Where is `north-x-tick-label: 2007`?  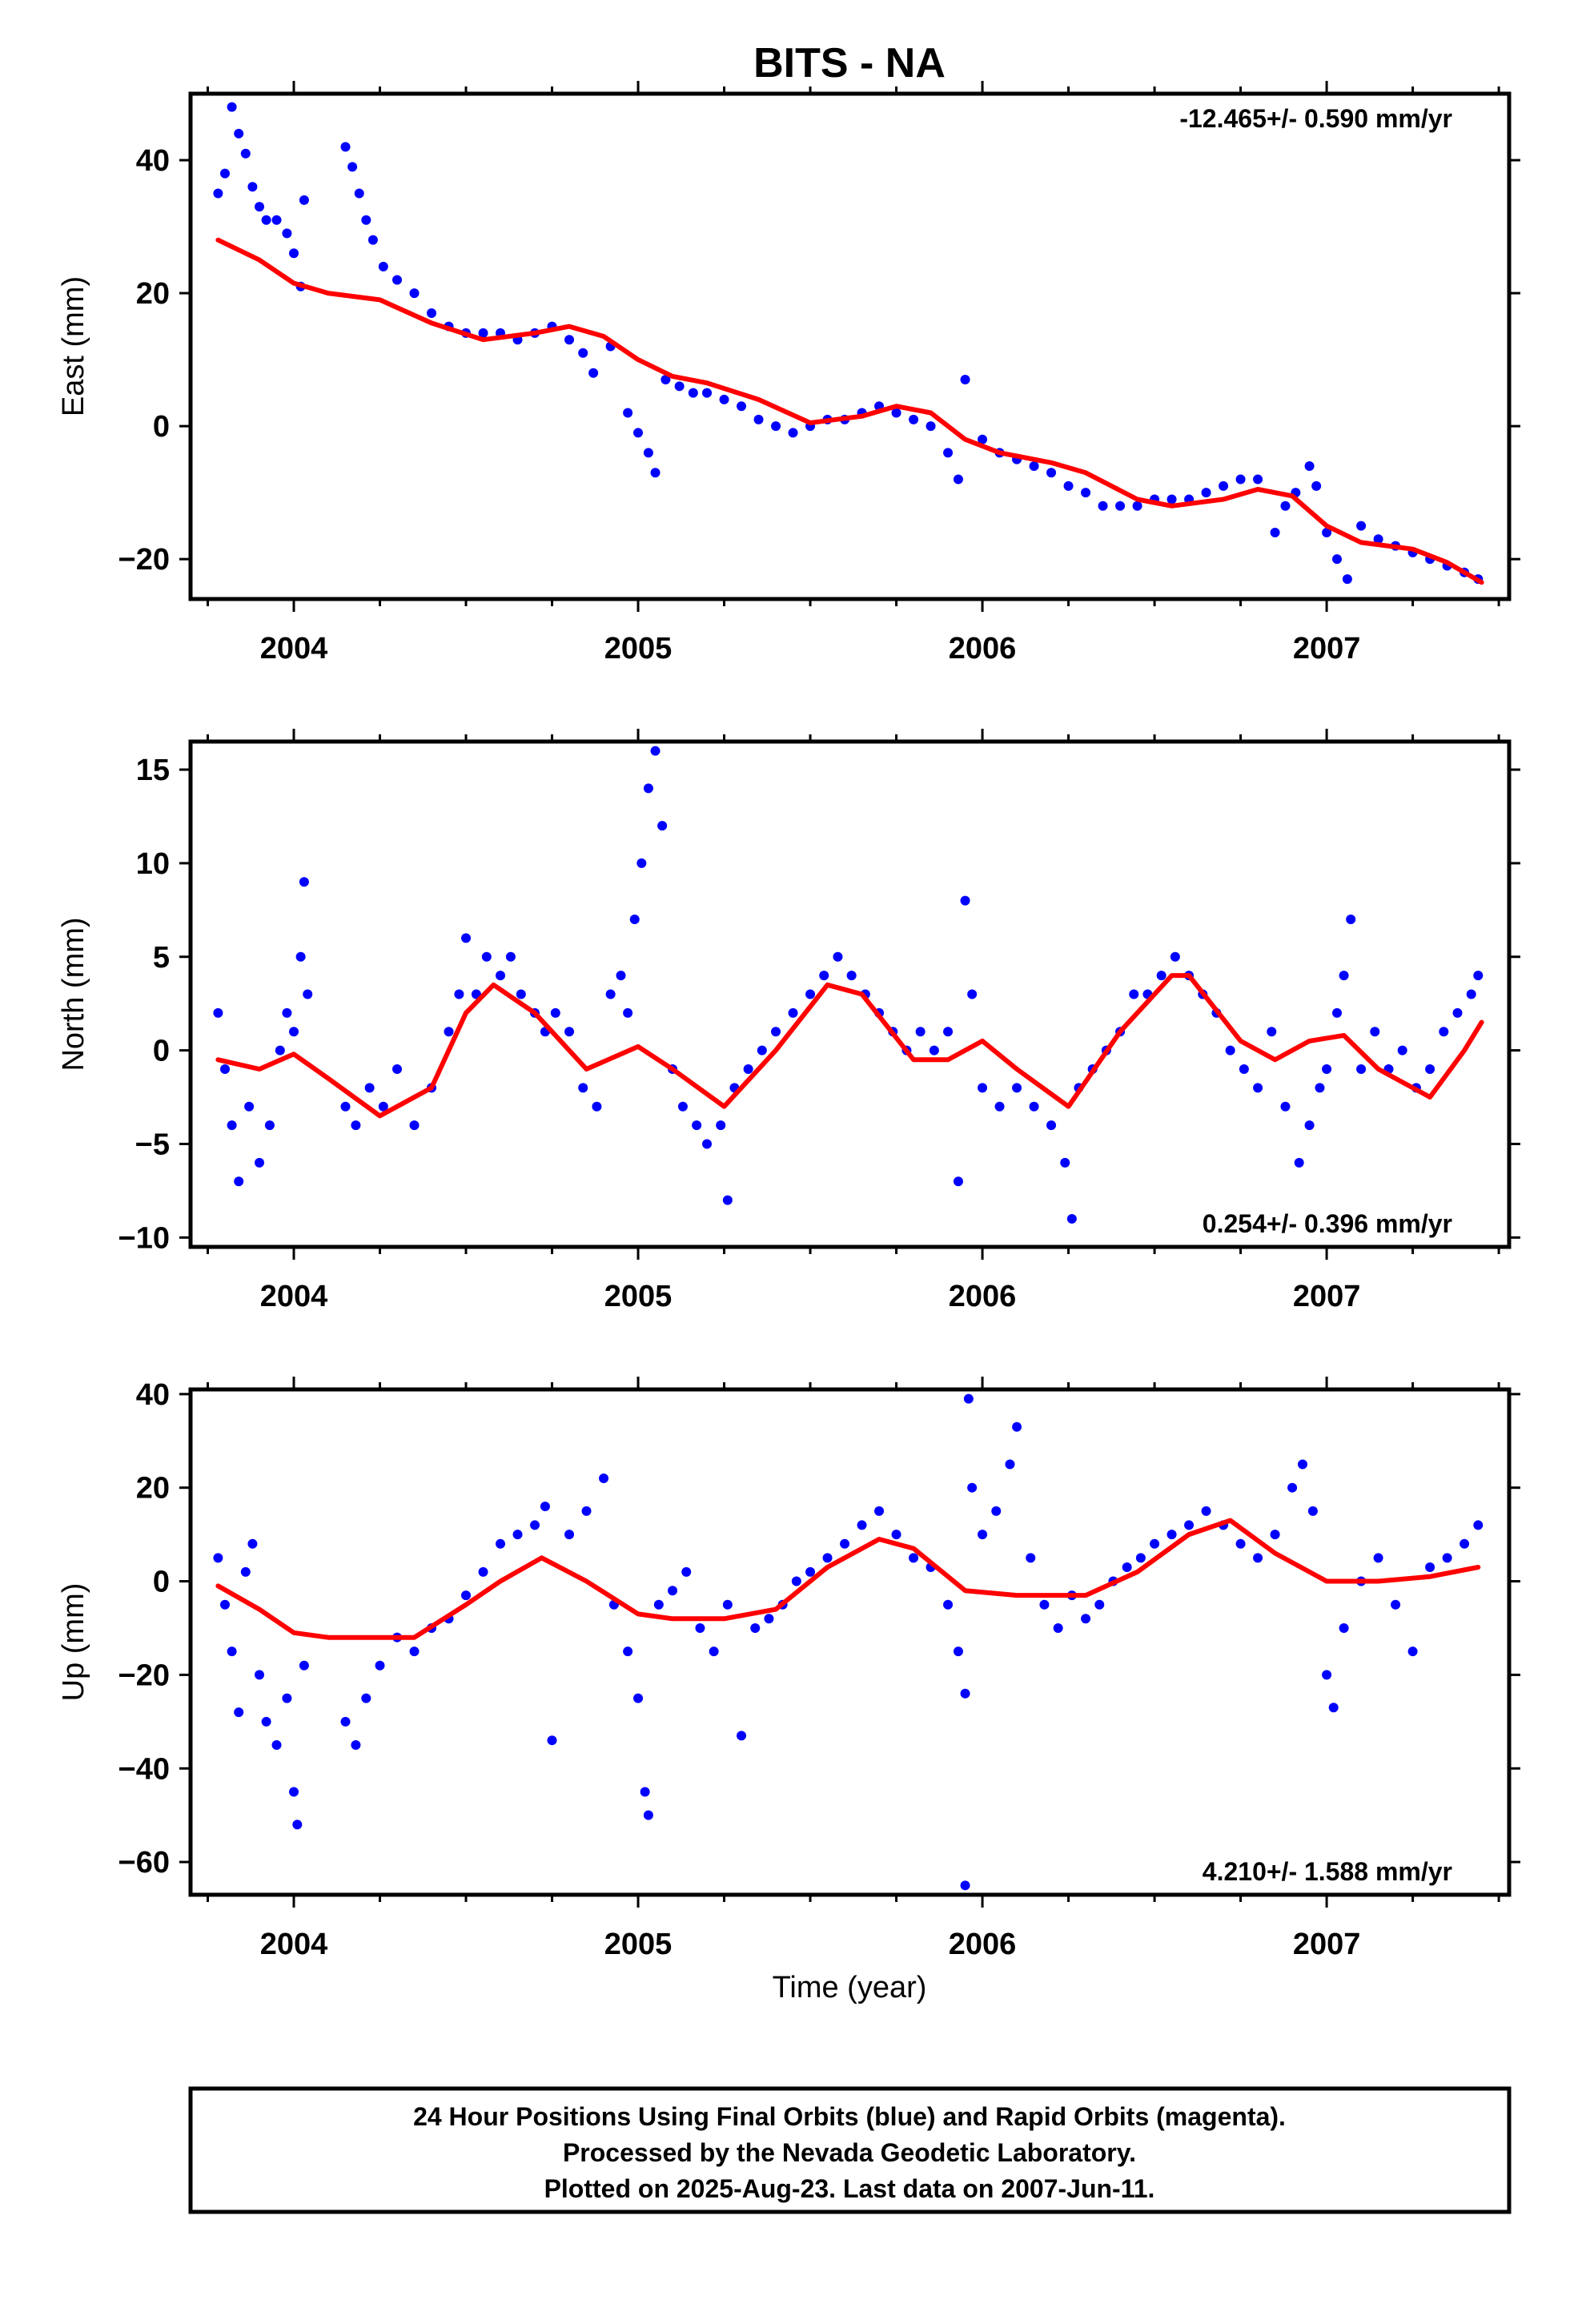 north-x-tick-label: 2007 is located at coordinates (1327, 1296).